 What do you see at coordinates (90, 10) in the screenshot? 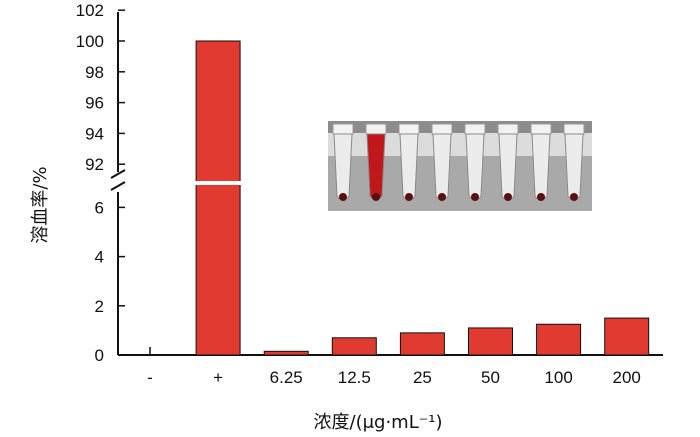
I see `y-tick-label: 102` at bounding box center [90, 10].